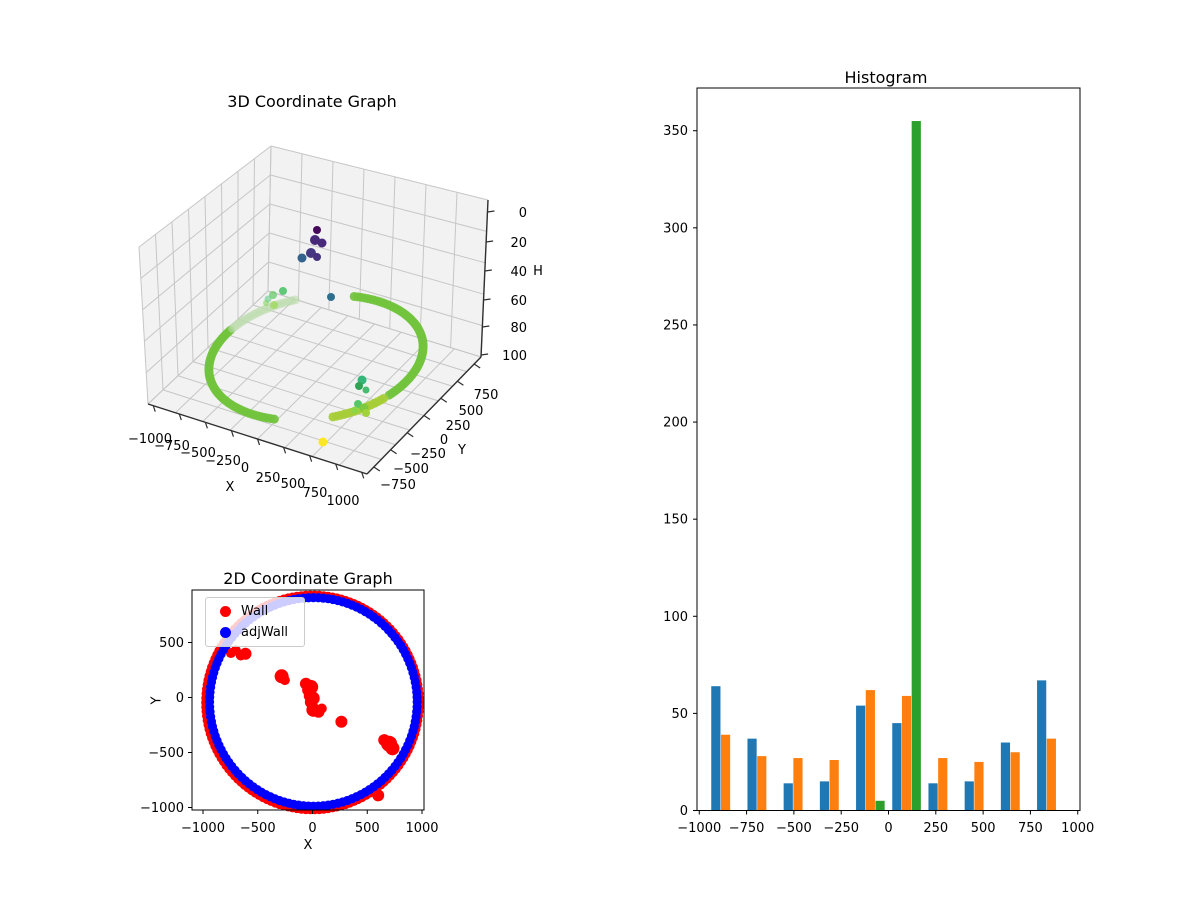  What do you see at coordinates (675, 423) in the screenshot?
I see `hist-y-tick-label: 200` at bounding box center [675, 423].